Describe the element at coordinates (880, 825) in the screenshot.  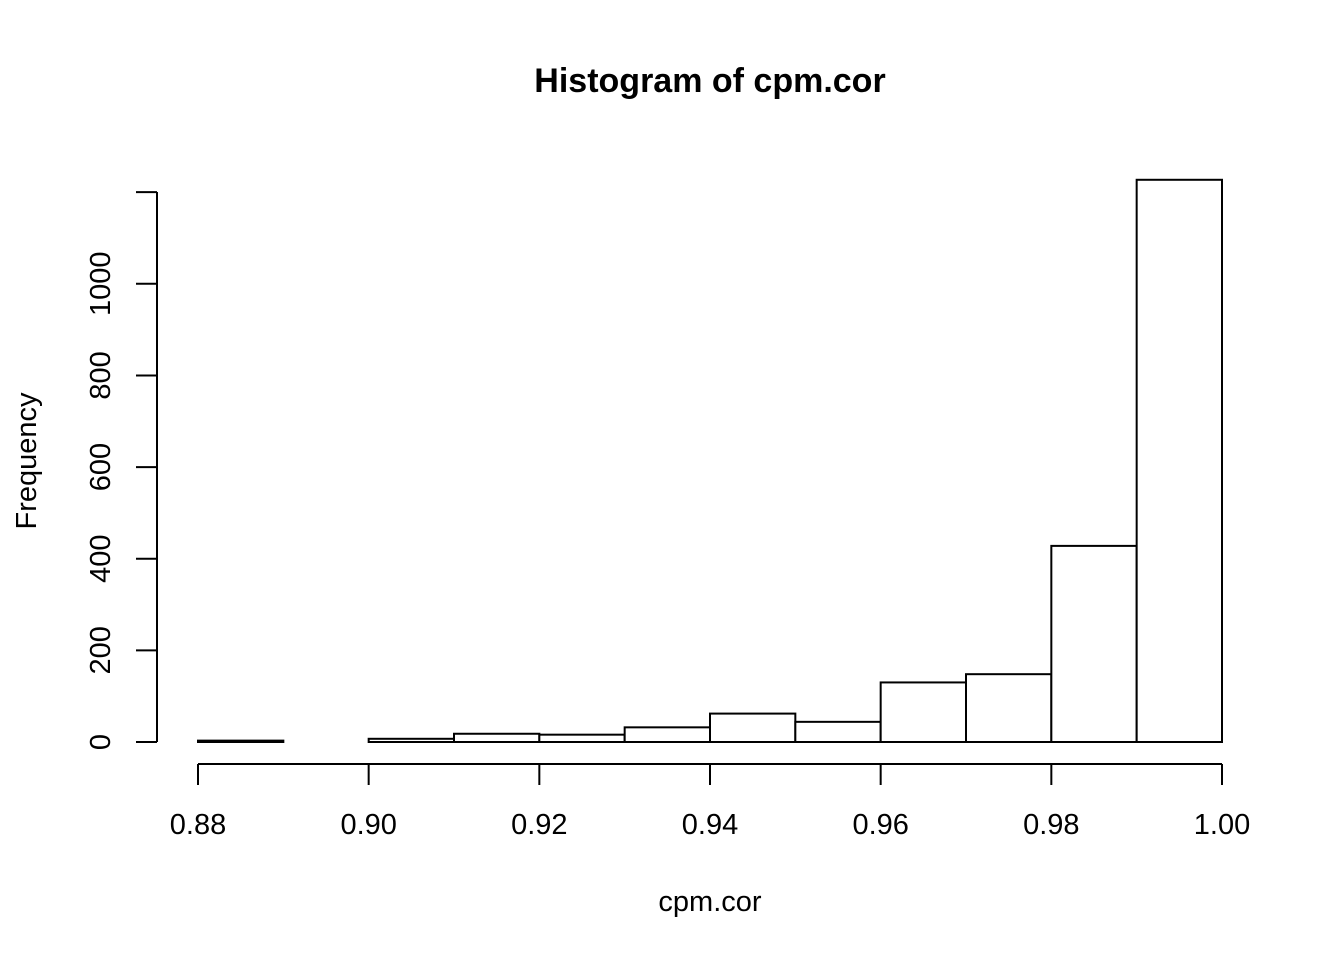
I see `x-tick-label: 0.96` at that location.